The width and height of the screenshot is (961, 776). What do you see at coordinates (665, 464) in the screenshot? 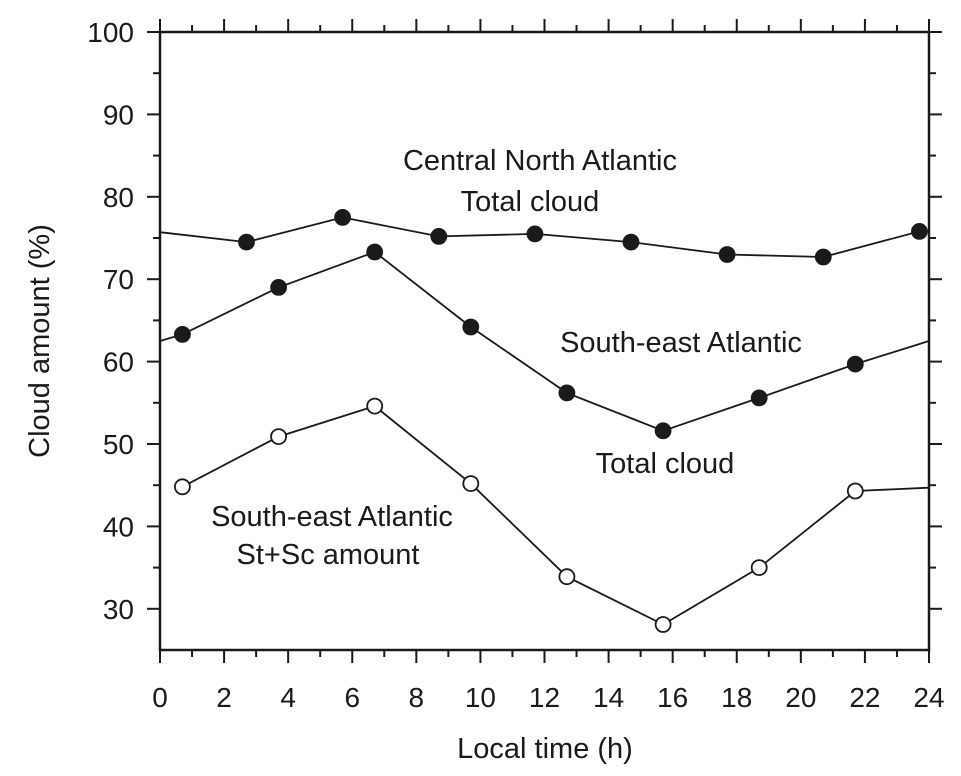
I see `annotation-south-east-atlantic-total-cloud: Total cloud` at bounding box center [665, 464].